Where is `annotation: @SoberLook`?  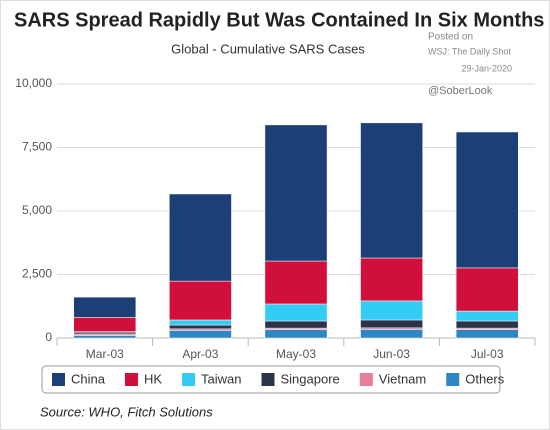
annotation: @SoberLook is located at coordinates (460, 91).